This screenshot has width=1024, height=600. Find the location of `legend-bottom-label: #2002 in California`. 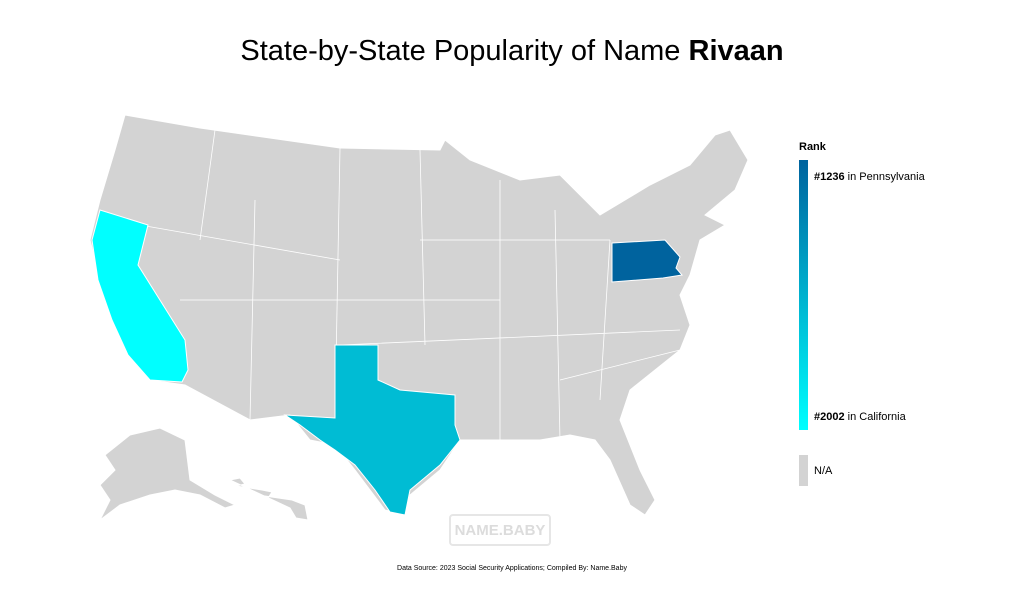

legend-bottom-label: #2002 in California is located at coordinates (860, 417).